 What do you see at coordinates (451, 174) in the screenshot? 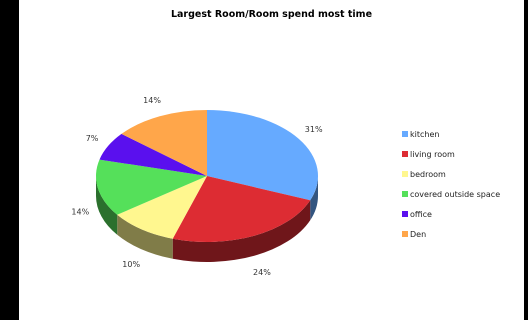
I see `legend-item: bedroom` at bounding box center [451, 174].